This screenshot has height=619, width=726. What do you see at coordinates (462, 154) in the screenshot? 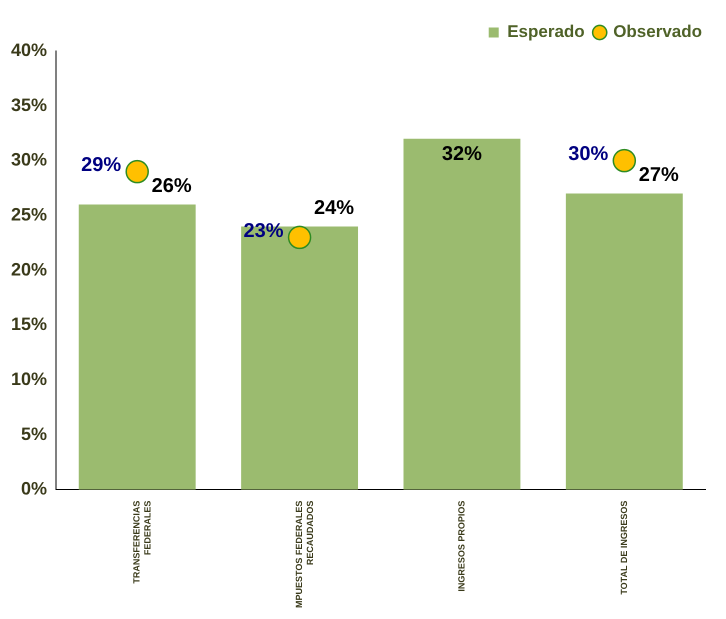
I see `data-label: 32%` at bounding box center [462, 154].